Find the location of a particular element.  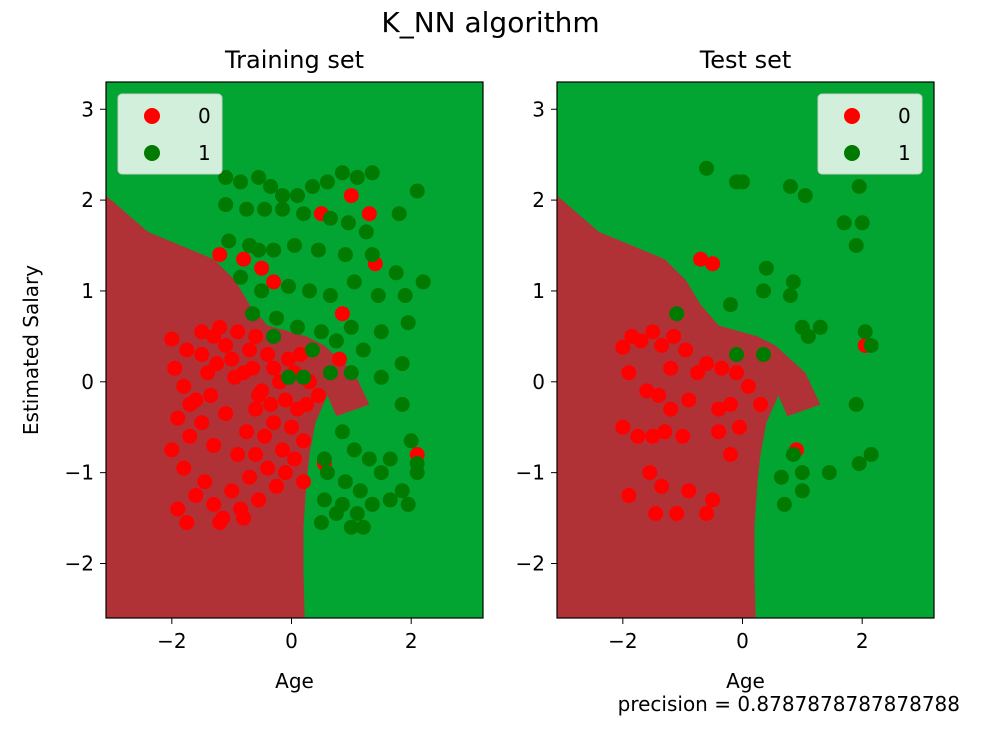

y-tick-label: 1 is located at coordinates (87, 291).